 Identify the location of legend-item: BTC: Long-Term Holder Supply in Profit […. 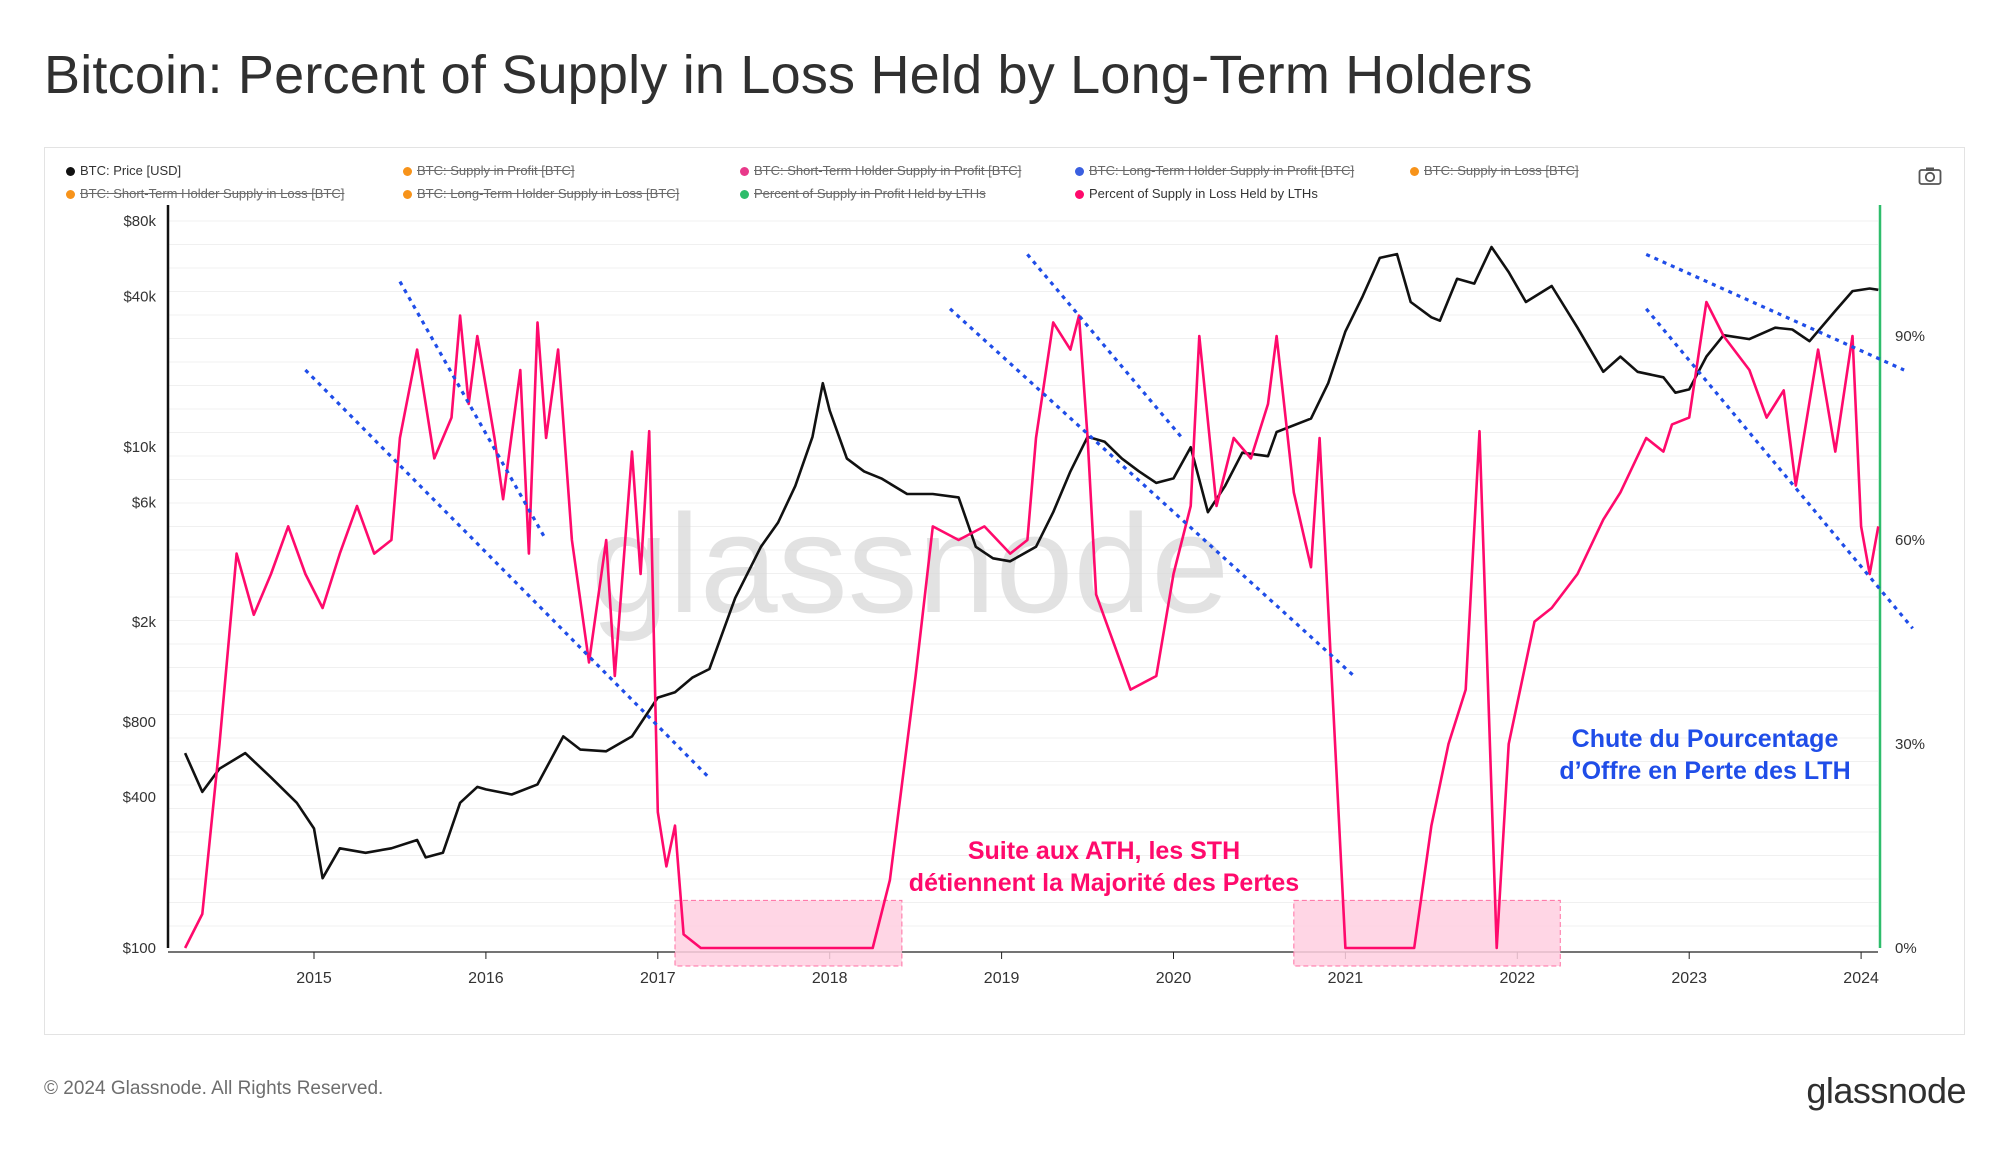
(1214, 170).